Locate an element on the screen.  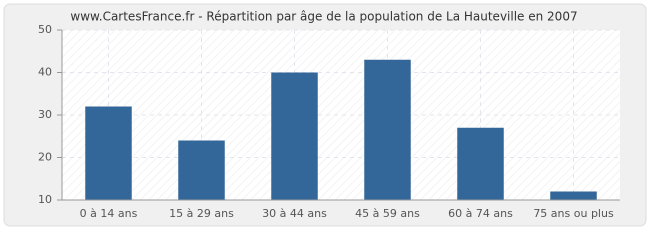
y-tick-label: 40 is located at coordinates (45, 72).